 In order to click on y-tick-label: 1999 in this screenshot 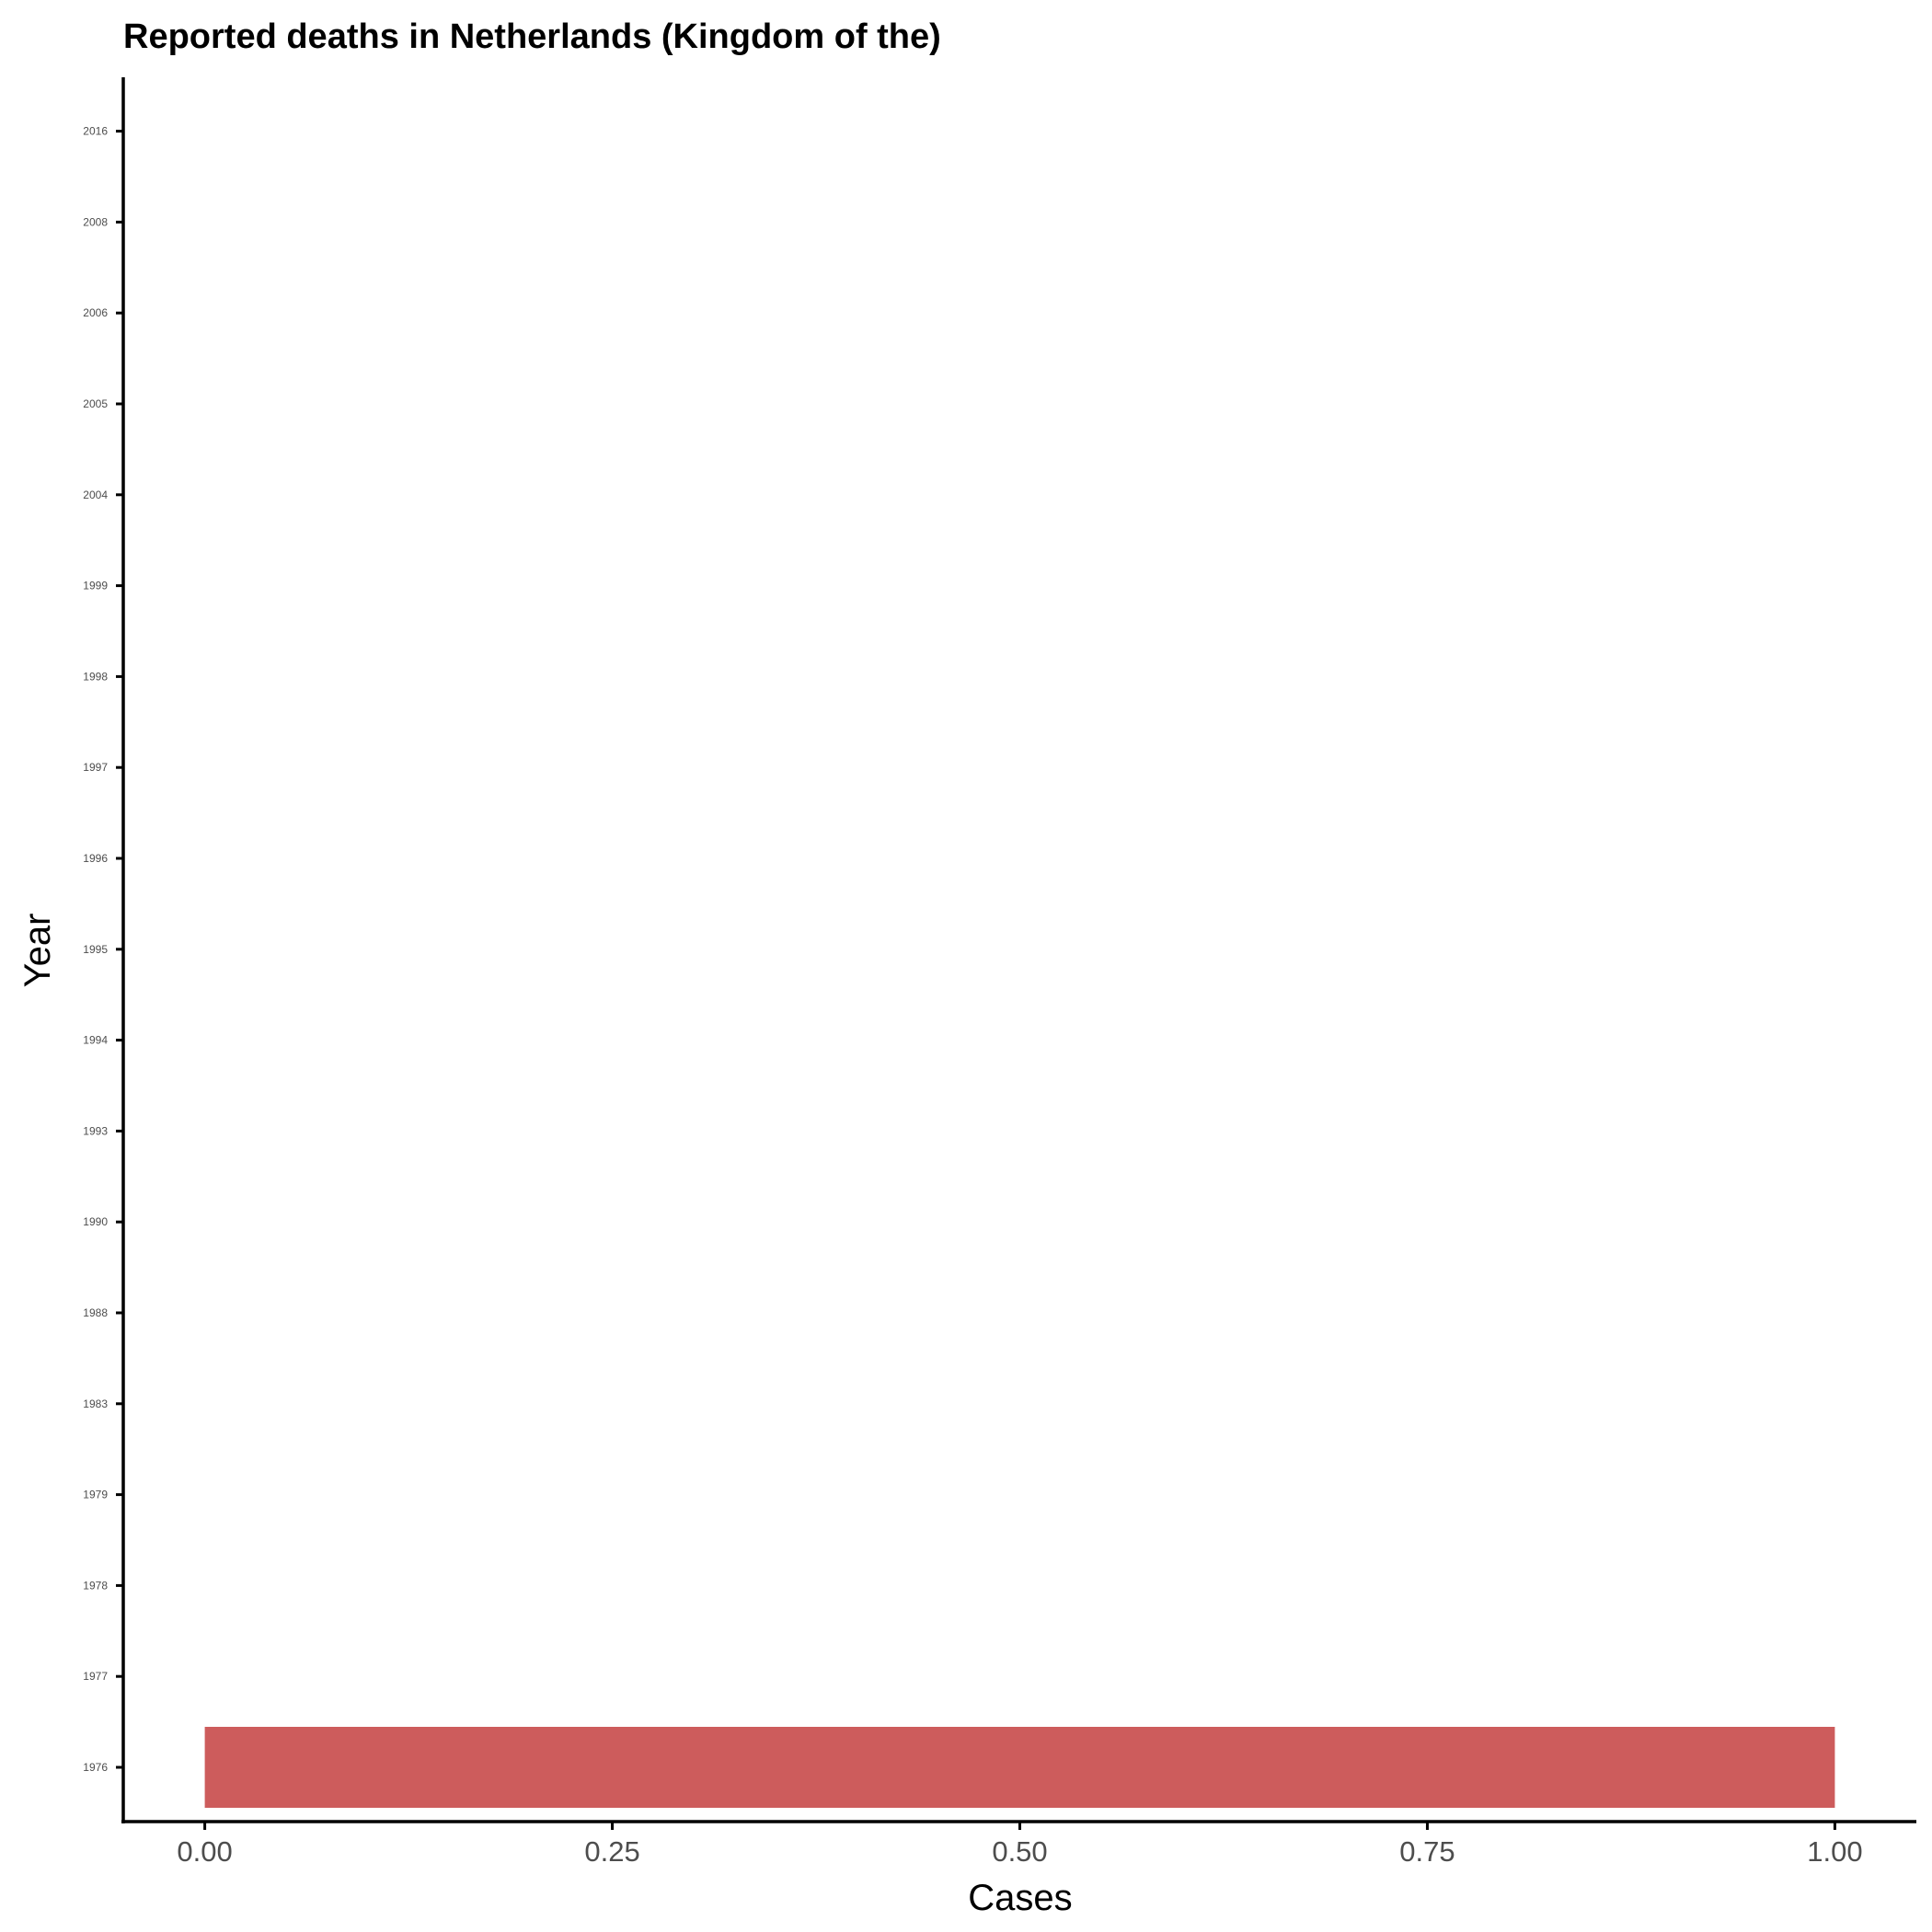, I will do `click(95, 586)`.